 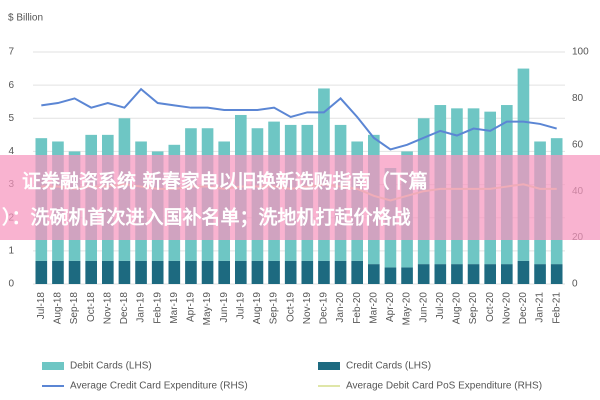 I want to click on x-tick-label: Jan-19, so click(x=141, y=307).